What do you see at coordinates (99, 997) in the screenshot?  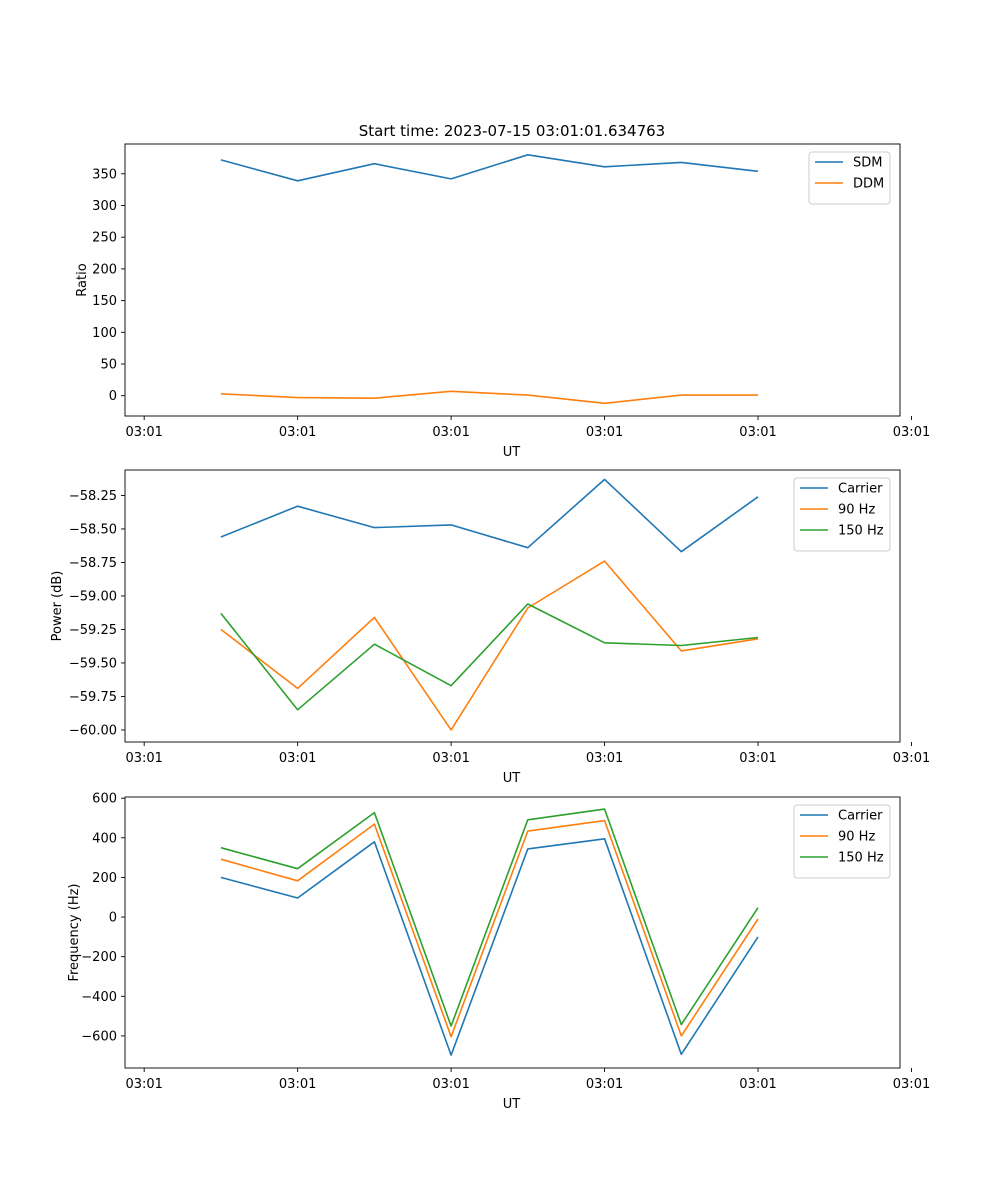 I see `y-tick-label: −400` at bounding box center [99, 997].